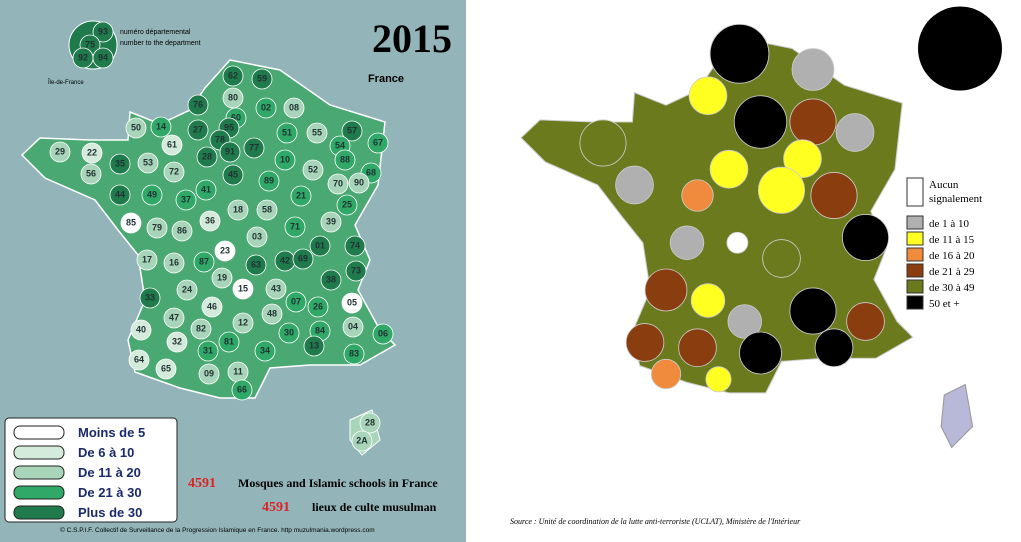 This screenshot has width=1021, height=542. I want to click on department-number: 17, so click(147, 259).